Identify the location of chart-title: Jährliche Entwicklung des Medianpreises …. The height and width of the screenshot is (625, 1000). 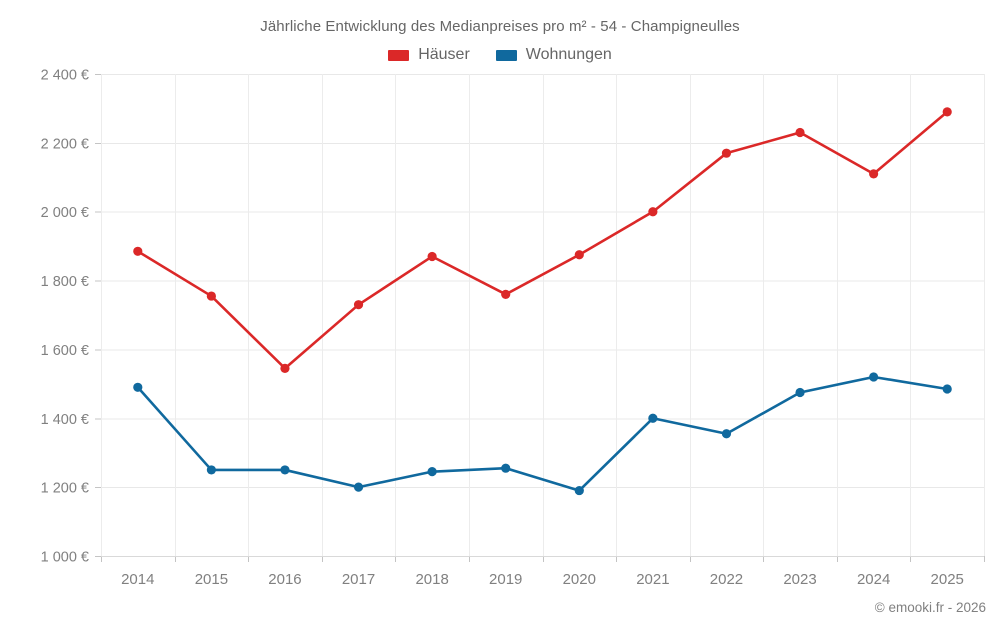
(500, 26).